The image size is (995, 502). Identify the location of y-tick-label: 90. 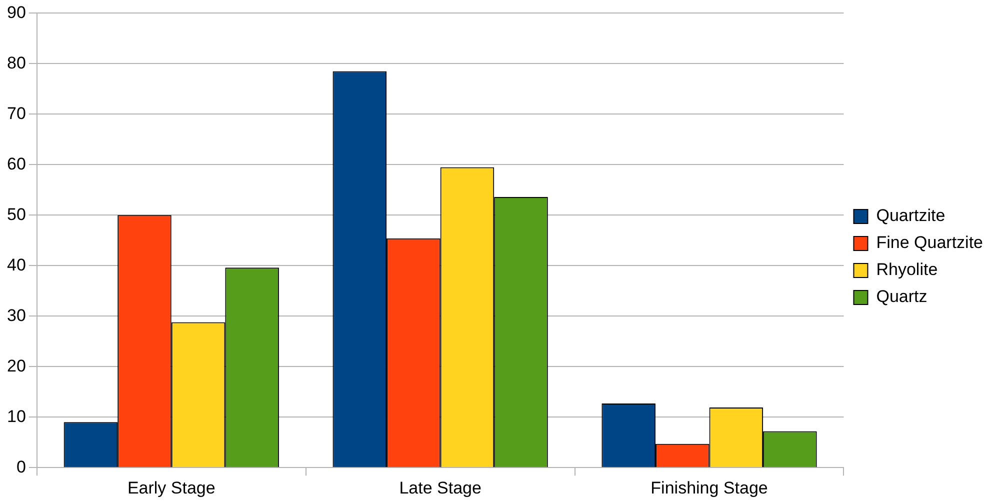
(16, 12).